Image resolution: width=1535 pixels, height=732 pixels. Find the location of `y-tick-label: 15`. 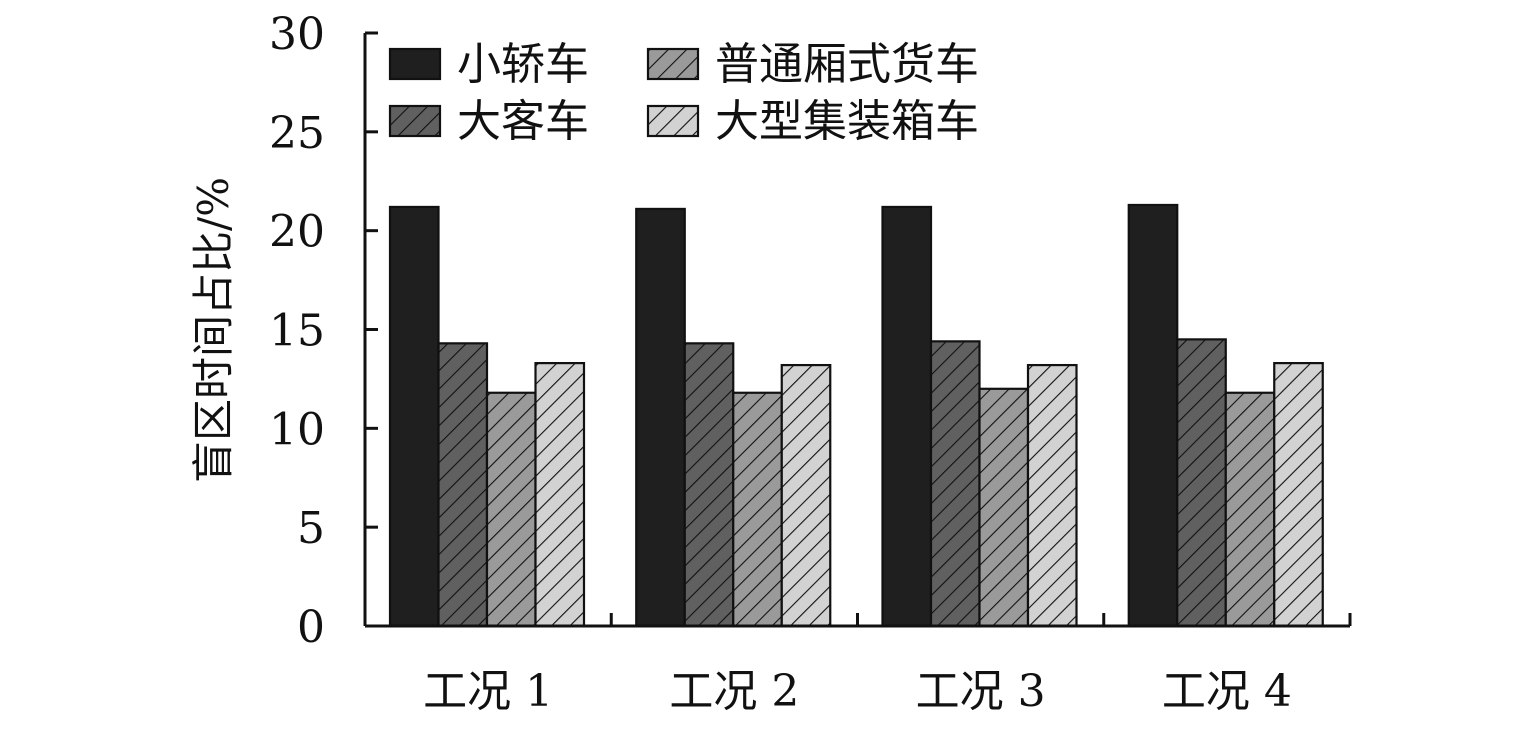

y-tick-label: 15 is located at coordinates (297, 331).